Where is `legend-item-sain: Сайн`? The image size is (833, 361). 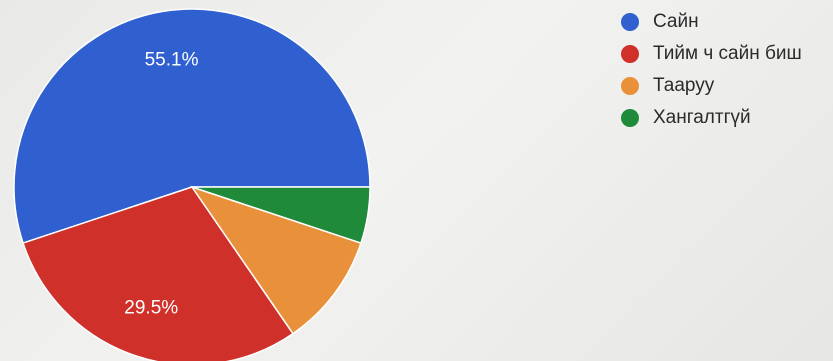
legend-item-sain: Сайн is located at coordinates (711, 22).